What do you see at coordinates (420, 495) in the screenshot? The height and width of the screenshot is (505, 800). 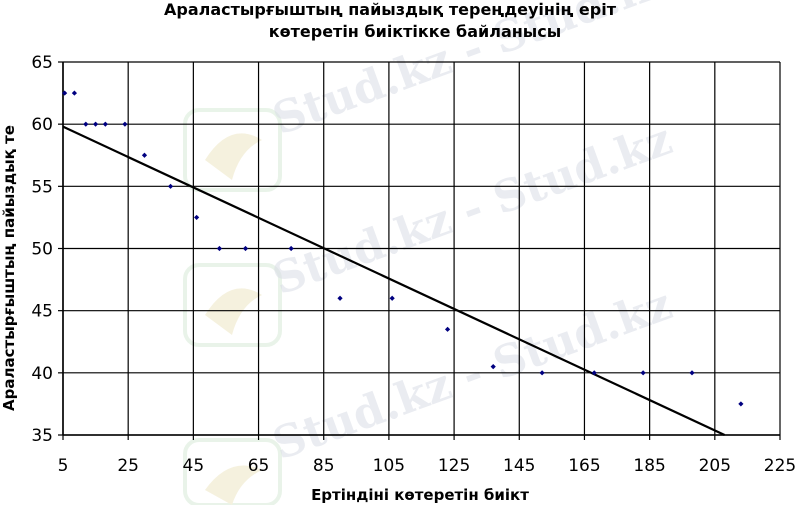 I see `x-axis-label: Ертіндіні көтеретін биікт` at bounding box center [420, 495].